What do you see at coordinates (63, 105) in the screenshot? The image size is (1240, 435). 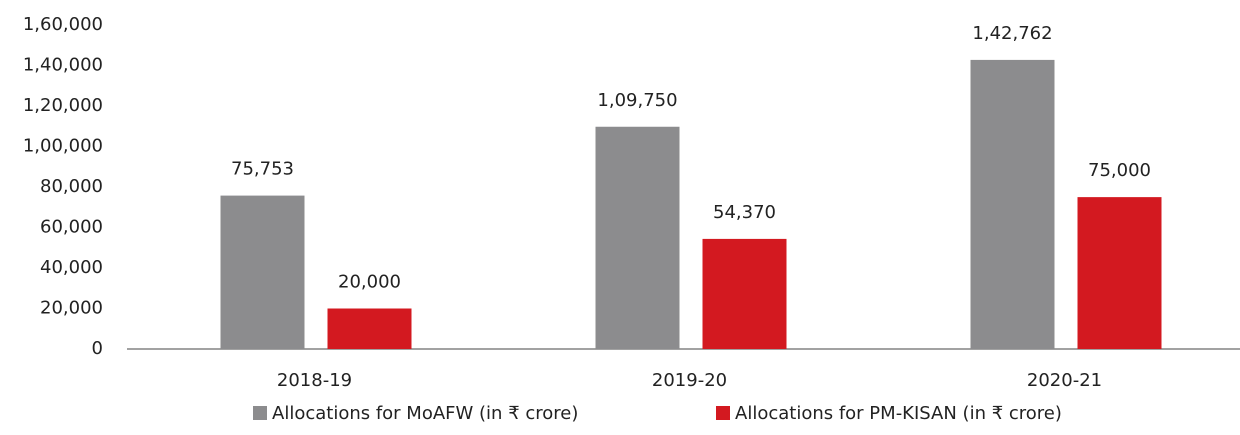 I see `y-tick-label: 1,20,000` at bounding box center [63, 105].